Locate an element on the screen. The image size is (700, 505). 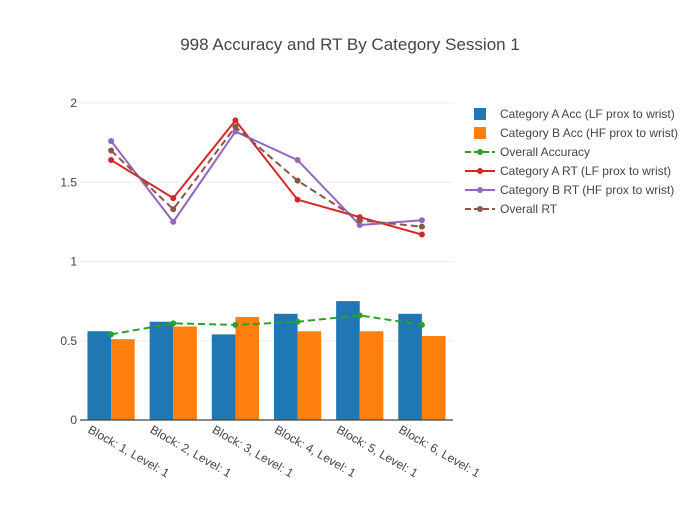
bar-layer is located at coordinates (266, 360).